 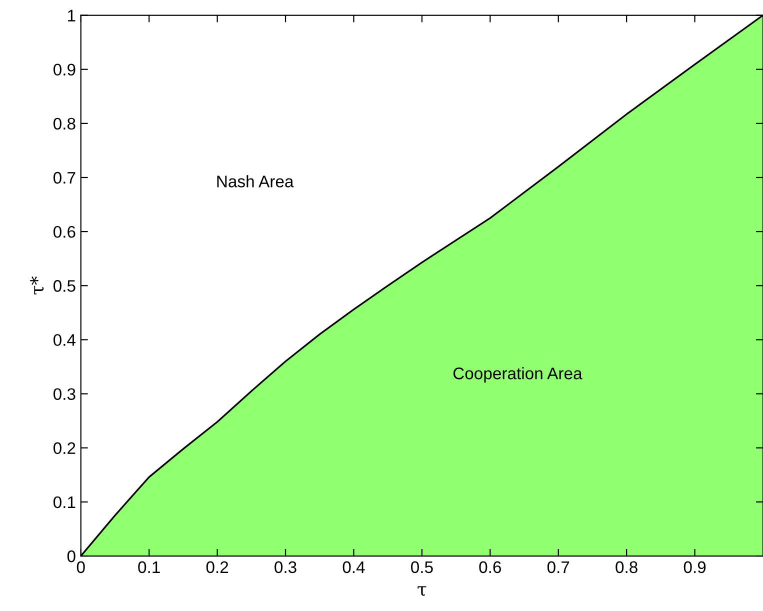 I want to click on y-tick-label: 0.3, so click(x=65, y=394).